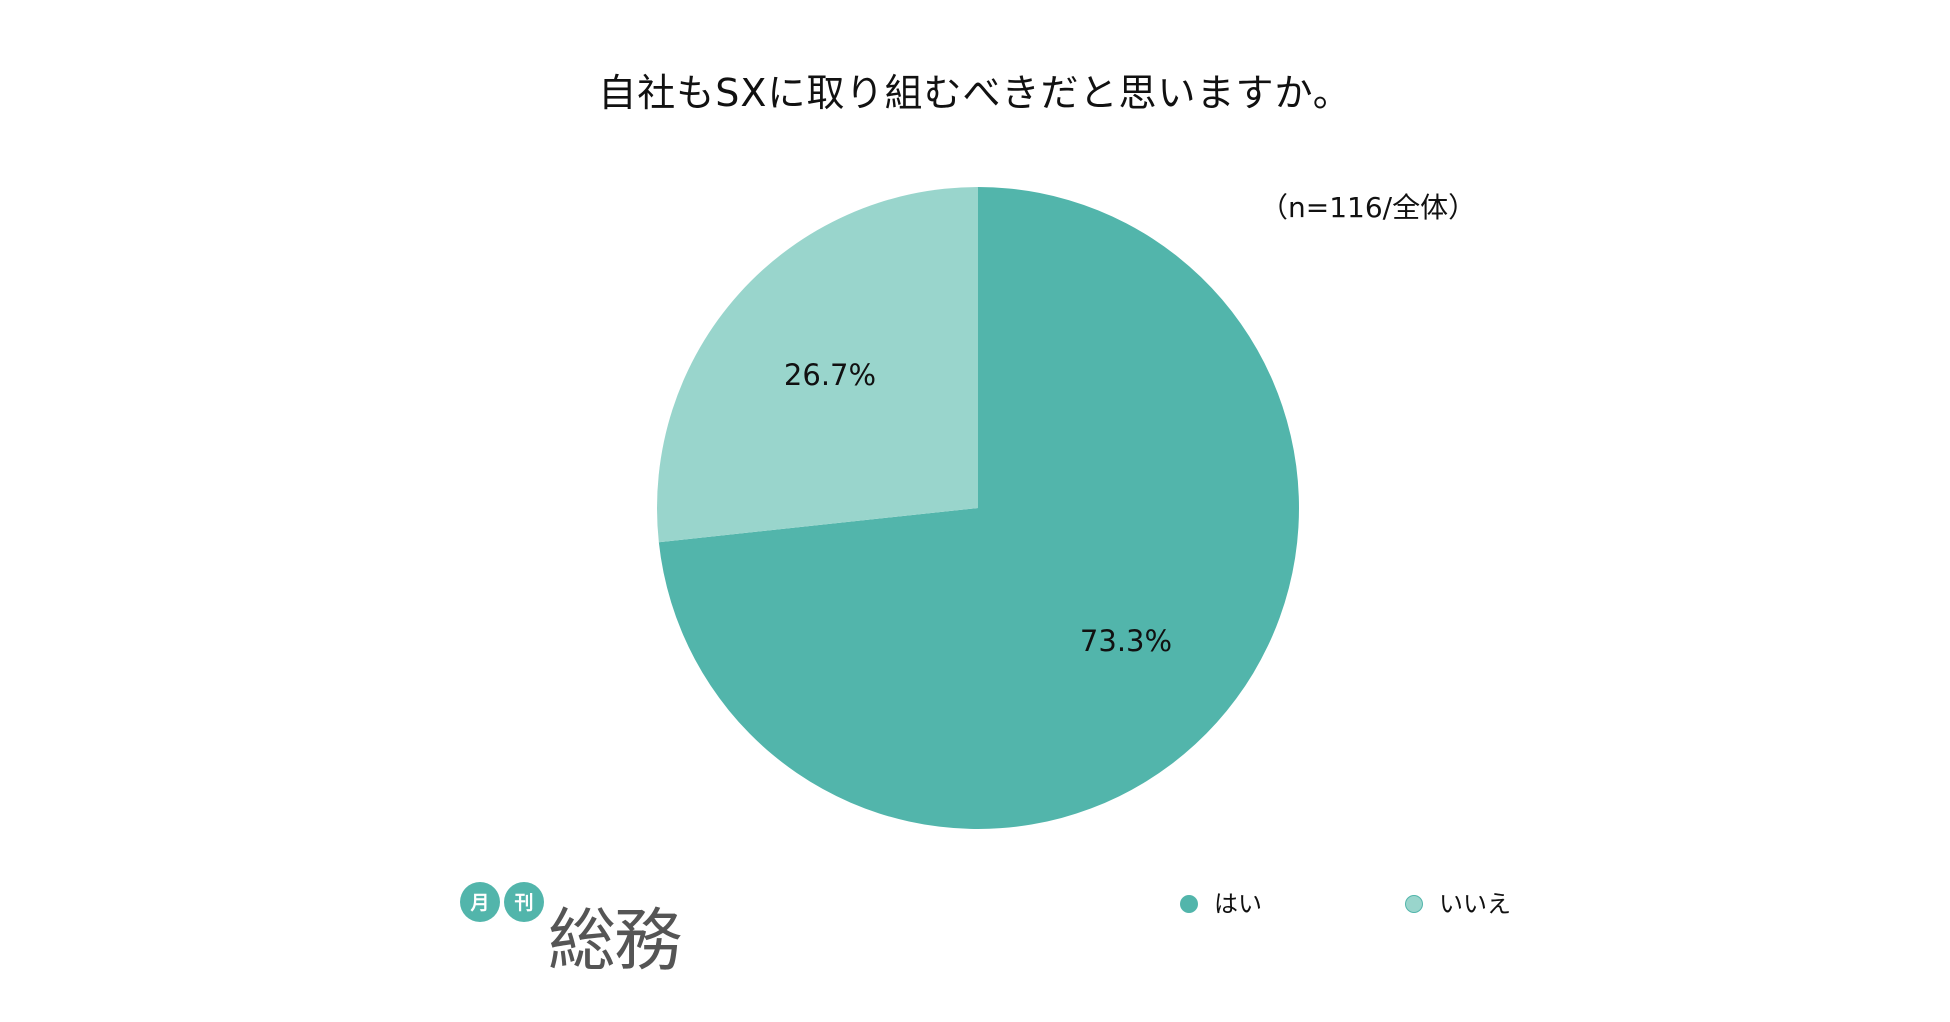  I want to click on legend-label-yes: はい, so click(1238, 904).